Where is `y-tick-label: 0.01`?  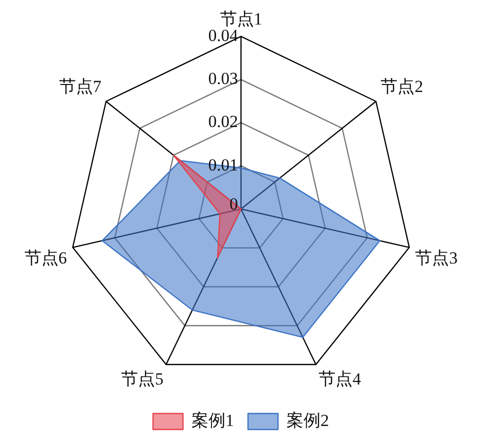 y-tick-label: 0.01 is located at coordinates (223, 164).